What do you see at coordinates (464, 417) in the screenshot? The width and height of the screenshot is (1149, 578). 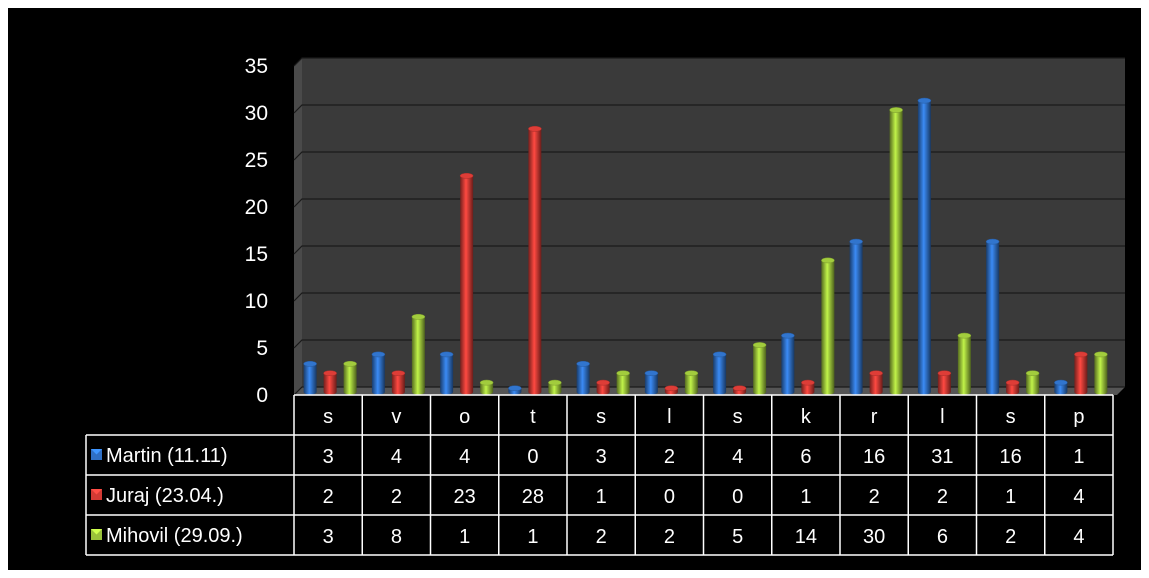 I see `x-tick-label: o` at bounding box center [464, 417].